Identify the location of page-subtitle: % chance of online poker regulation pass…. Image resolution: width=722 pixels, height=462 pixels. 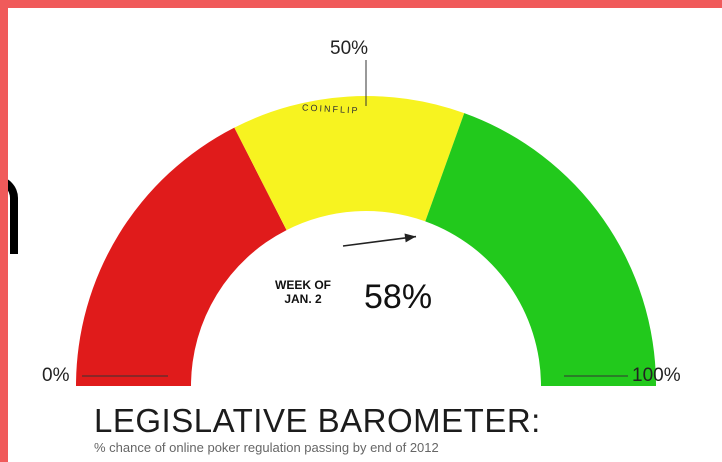
(266, 447).